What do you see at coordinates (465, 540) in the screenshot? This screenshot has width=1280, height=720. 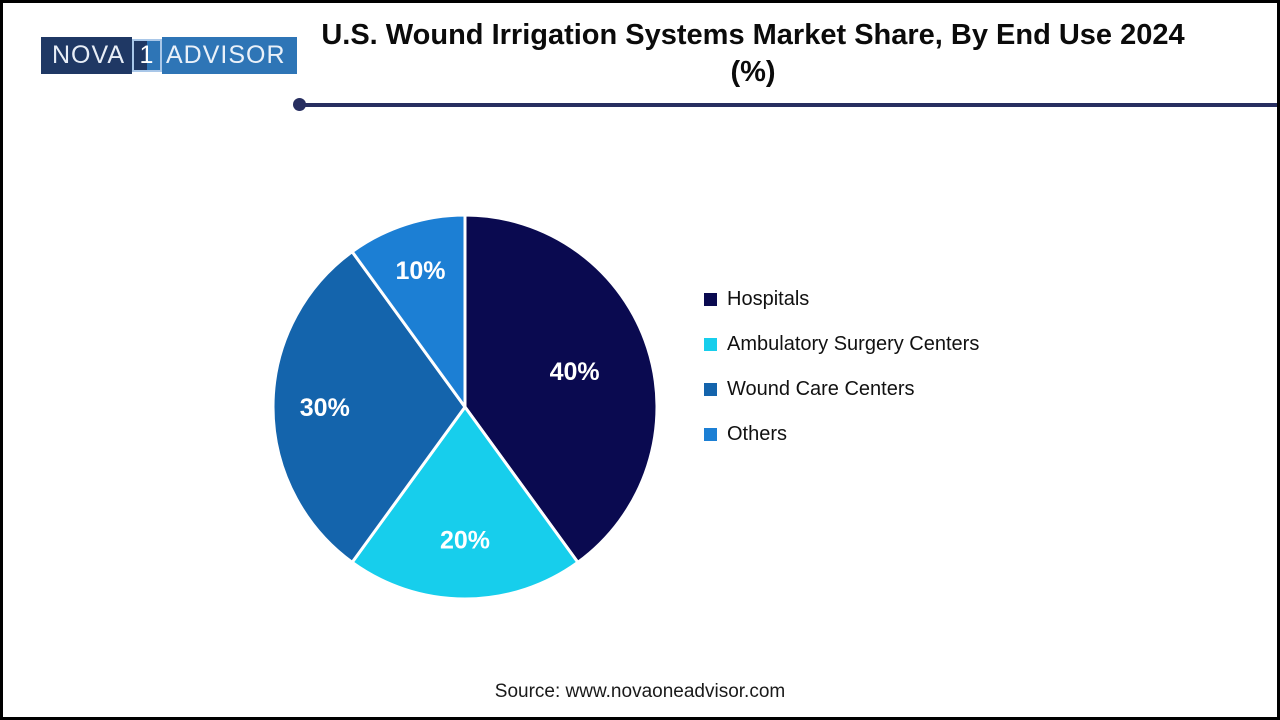 I see `pie-data-label-ambulatory-surgery-centers: 20%` at bounding box center [465, 540].